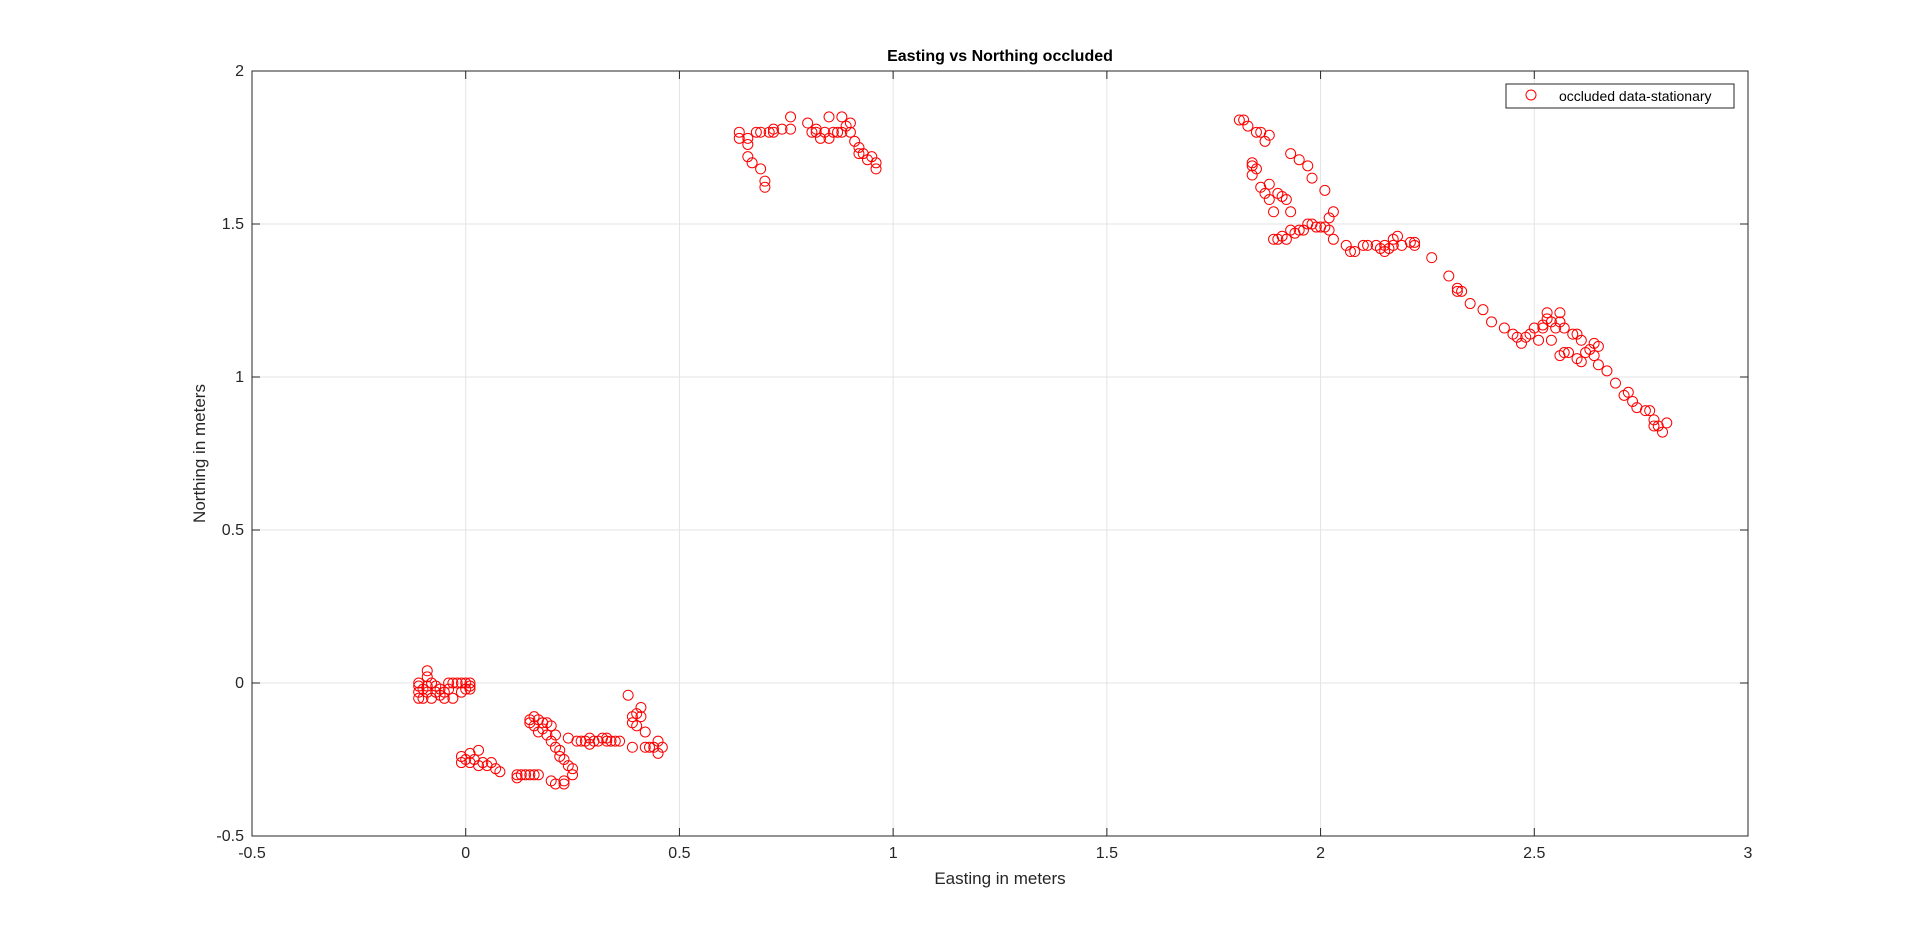 This screenshot has height=941, width=1920. What do you see at coordinates (233, 530) in the screenshot?
I see `y-tick-label: 0.5` at bounding box center [233, 530].